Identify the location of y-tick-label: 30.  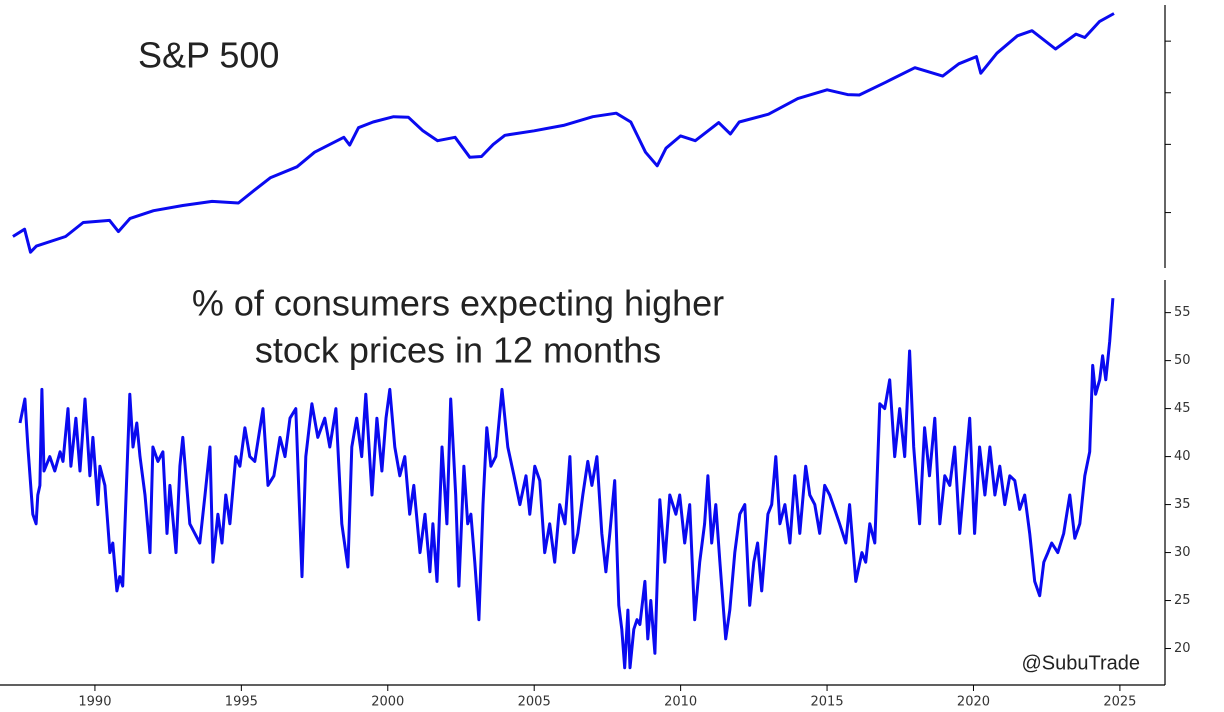
(1182, 552).